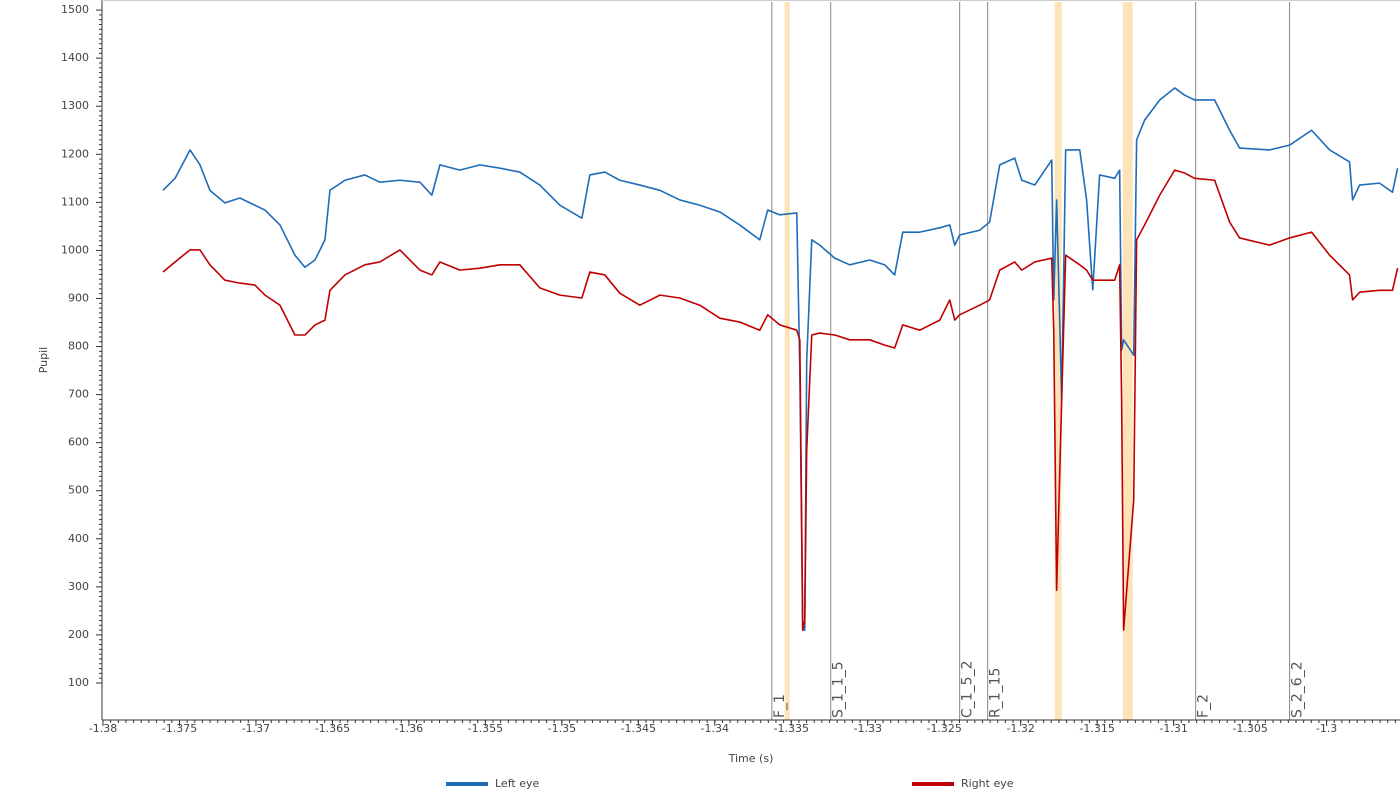  Describe the element at coordinates (996, 693) in the screenshot. I see `event-label: R_1_15` at that location.